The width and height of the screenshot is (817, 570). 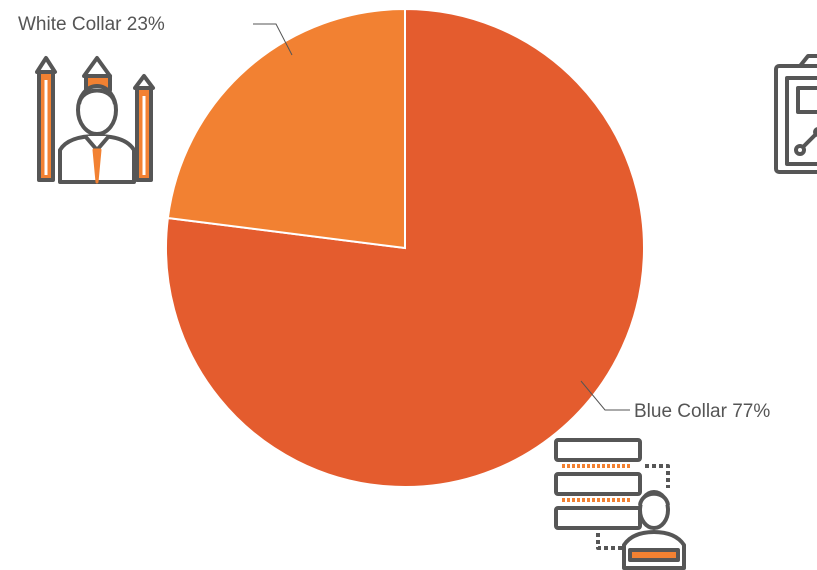 I want to click on pie-slice-white-collar, so click(x=286, y=128).